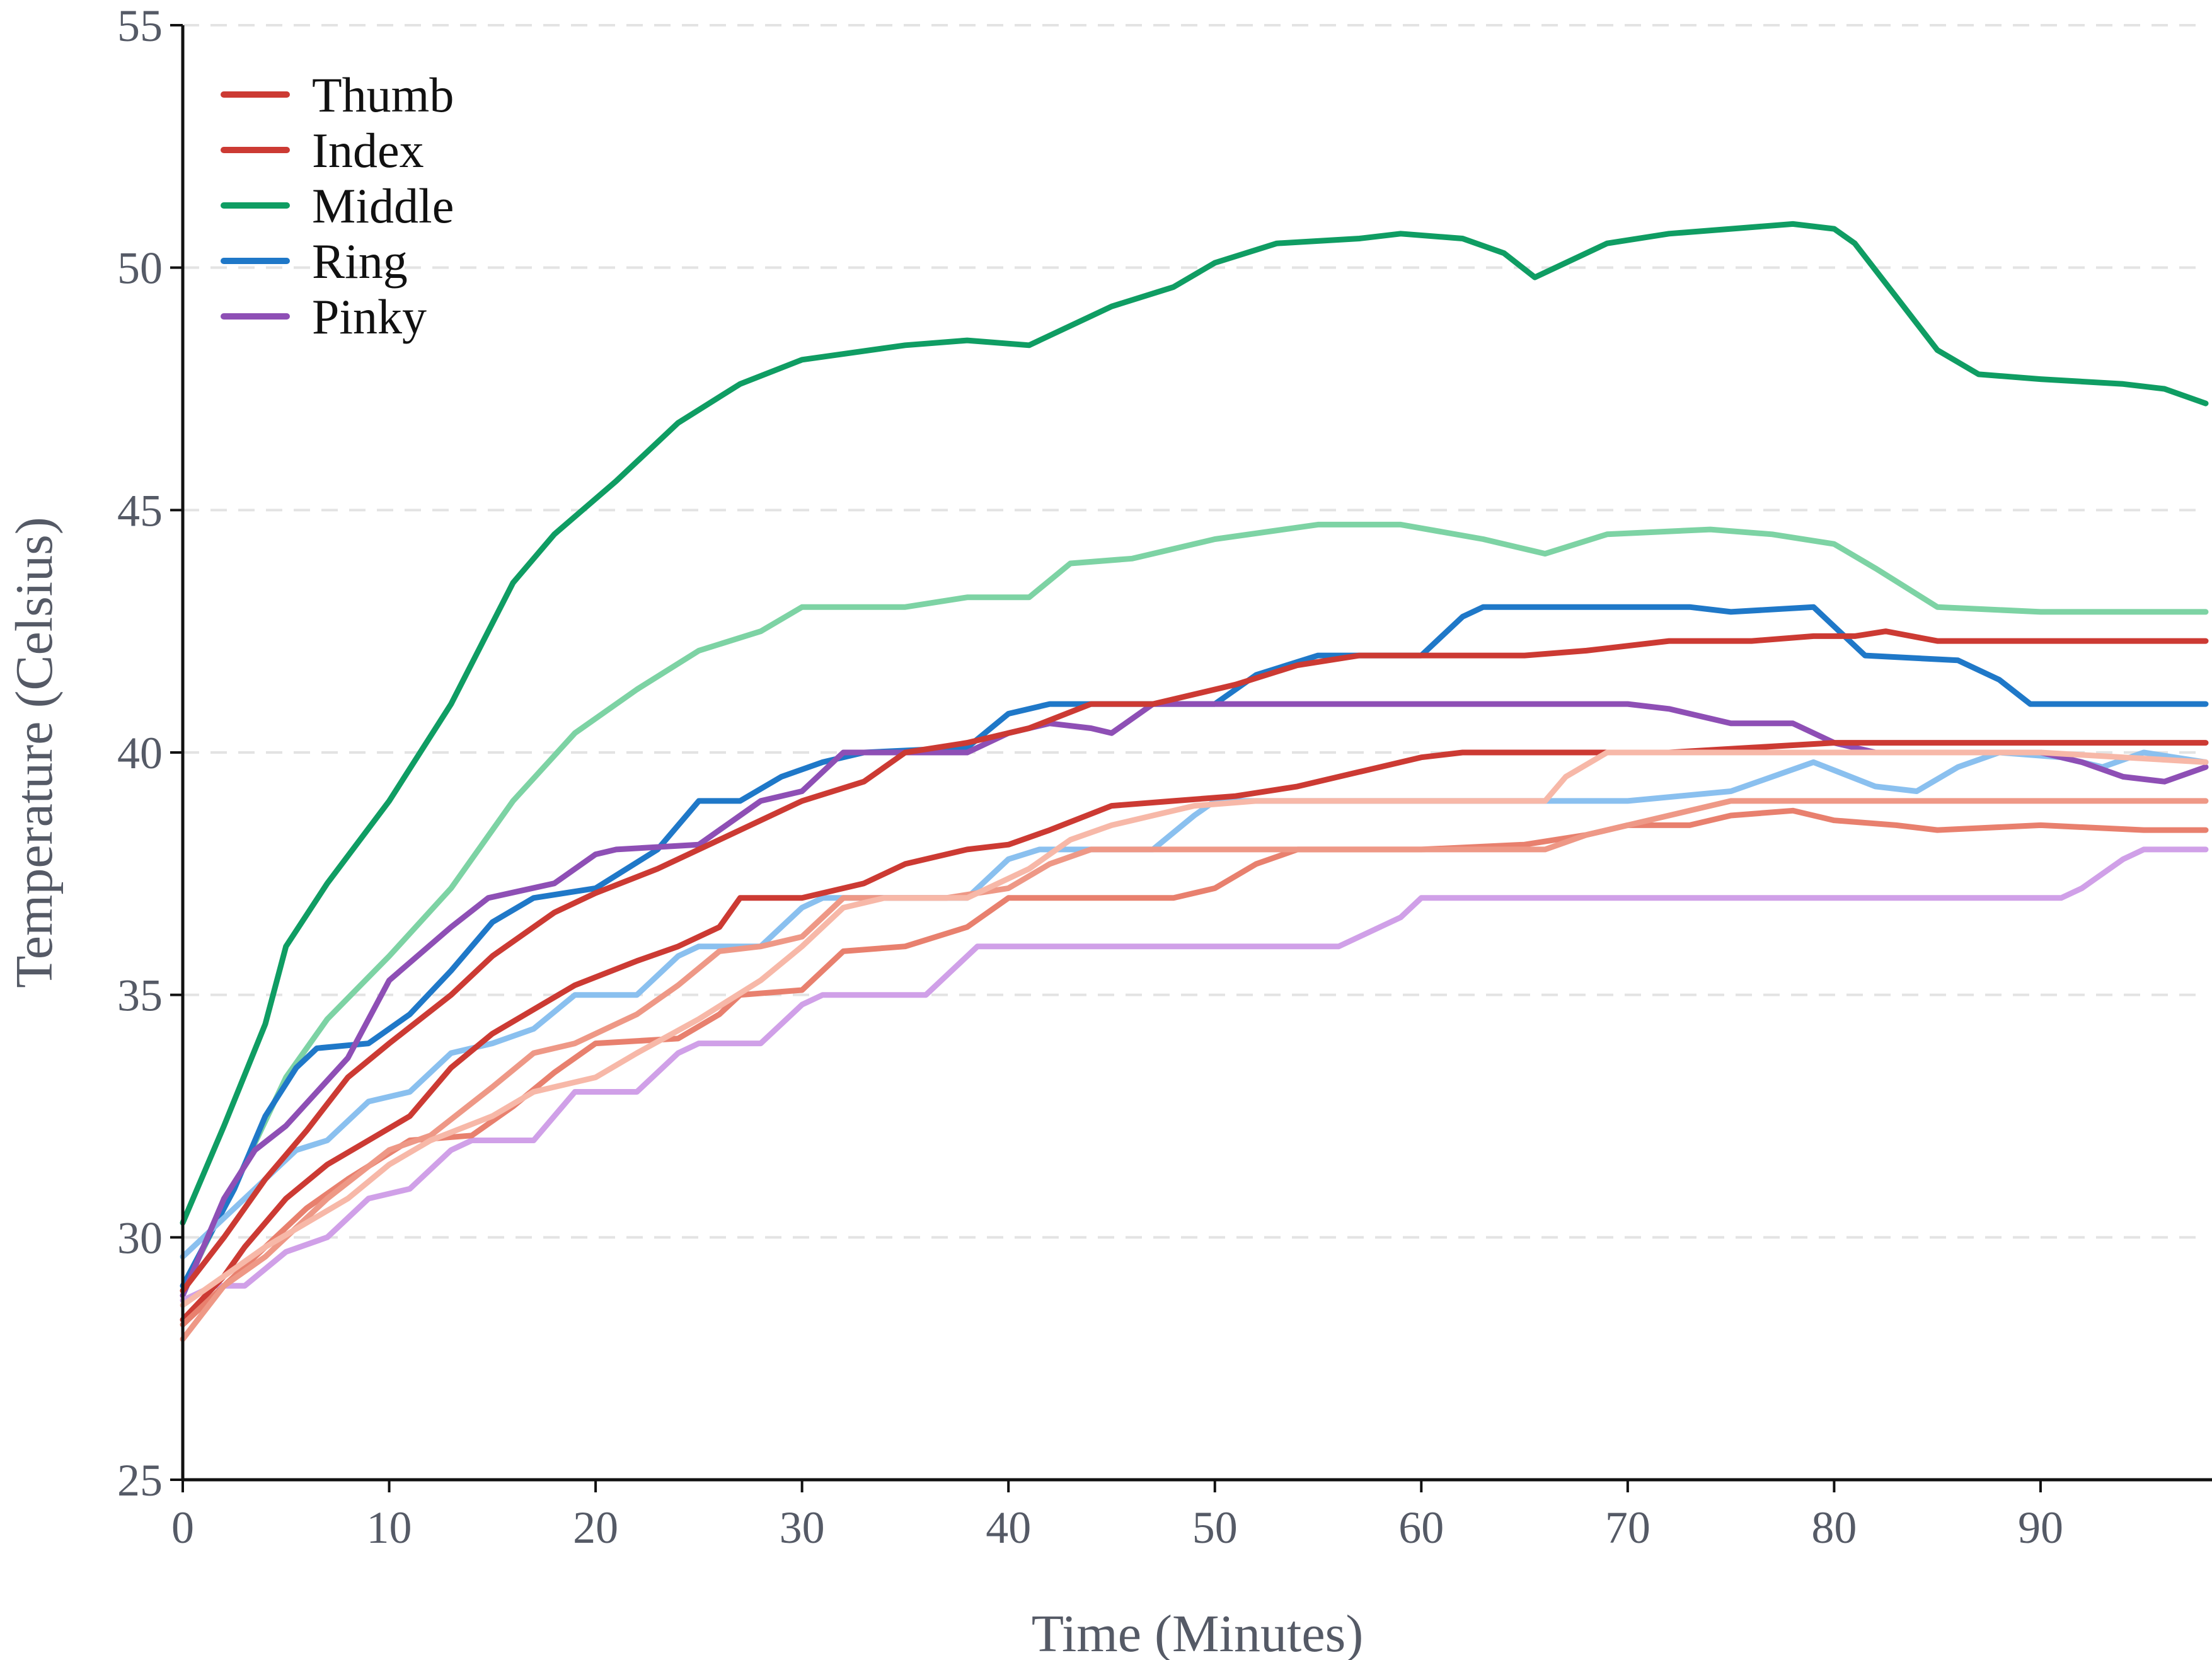 The height and width of the screenshot is (1660, 2212). I want to click on legend-label-ring: Ring, so click(360, 261).